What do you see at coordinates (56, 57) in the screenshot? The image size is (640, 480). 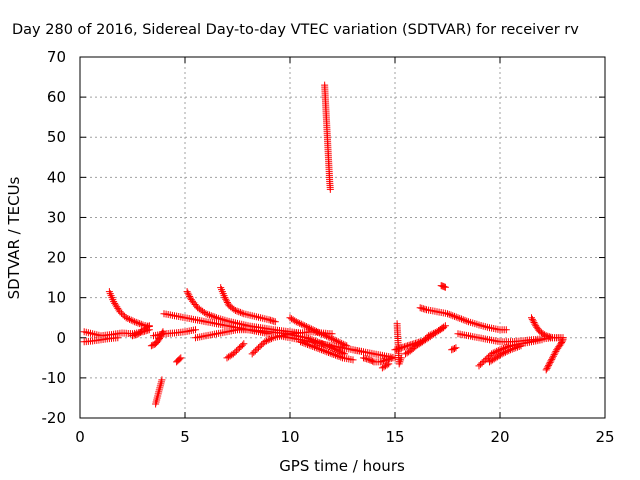 I see `y-tick-label: 70` at bounding box center [56, 57].